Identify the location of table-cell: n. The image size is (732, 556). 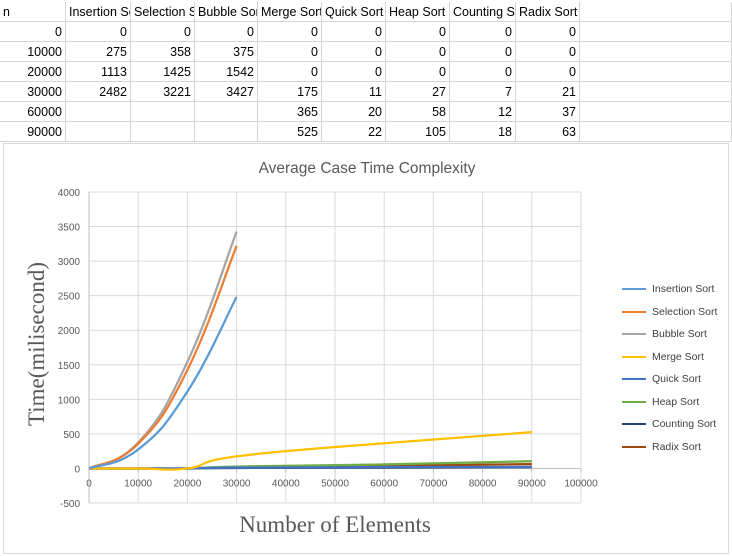
(33, 12).